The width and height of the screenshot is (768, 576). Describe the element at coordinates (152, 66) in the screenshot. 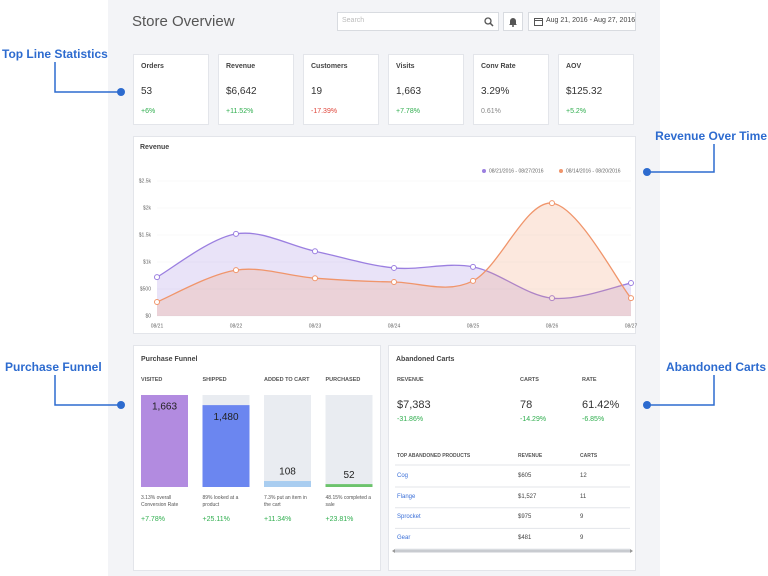

I see `stat-label: Orders` at that location.